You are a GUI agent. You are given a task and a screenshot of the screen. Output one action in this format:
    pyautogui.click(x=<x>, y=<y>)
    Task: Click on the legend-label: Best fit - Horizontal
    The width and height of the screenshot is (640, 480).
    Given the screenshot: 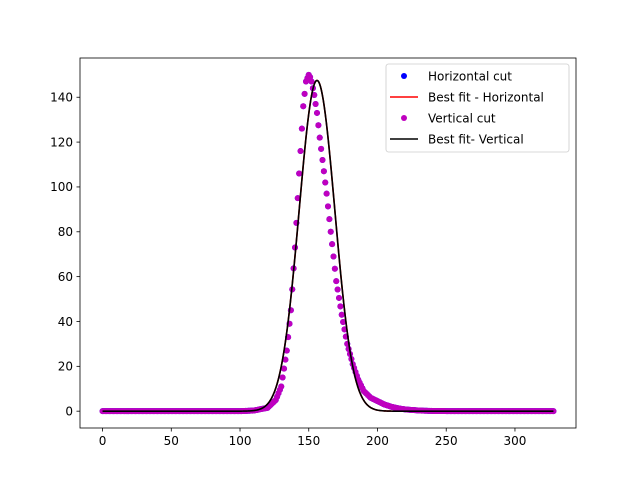 What is the action you would take?
    pyautogui.click(x=486, y=97)
    